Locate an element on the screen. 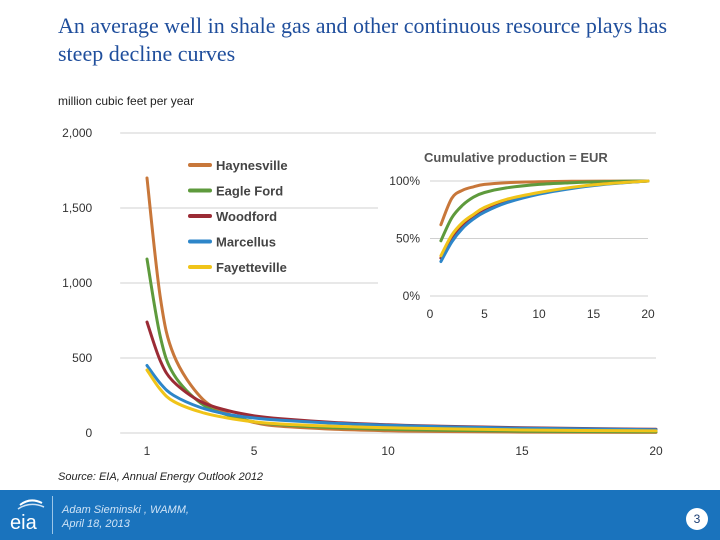  main-x-tick-label: 1 is located at coordinates (147, 451).